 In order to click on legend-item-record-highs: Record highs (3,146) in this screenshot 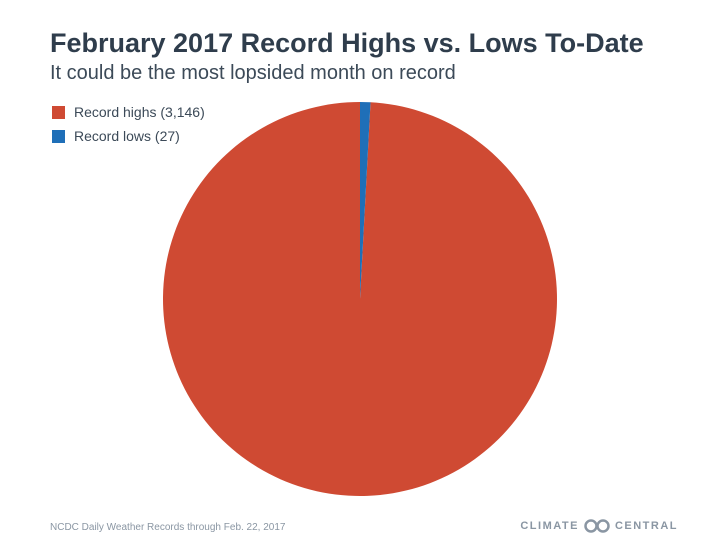, I will do `click(128, 112)`.